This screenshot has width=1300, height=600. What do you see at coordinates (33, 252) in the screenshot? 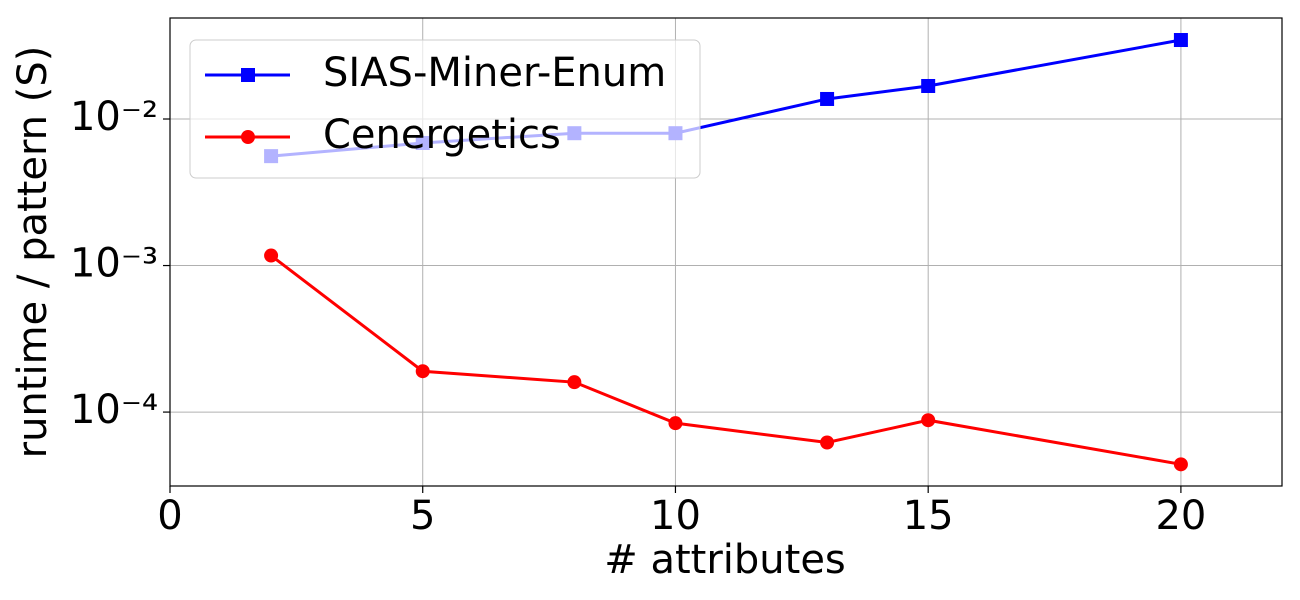
I see `y-axis-label: runtime / pattern (S)` at bounding box center [33, 252].